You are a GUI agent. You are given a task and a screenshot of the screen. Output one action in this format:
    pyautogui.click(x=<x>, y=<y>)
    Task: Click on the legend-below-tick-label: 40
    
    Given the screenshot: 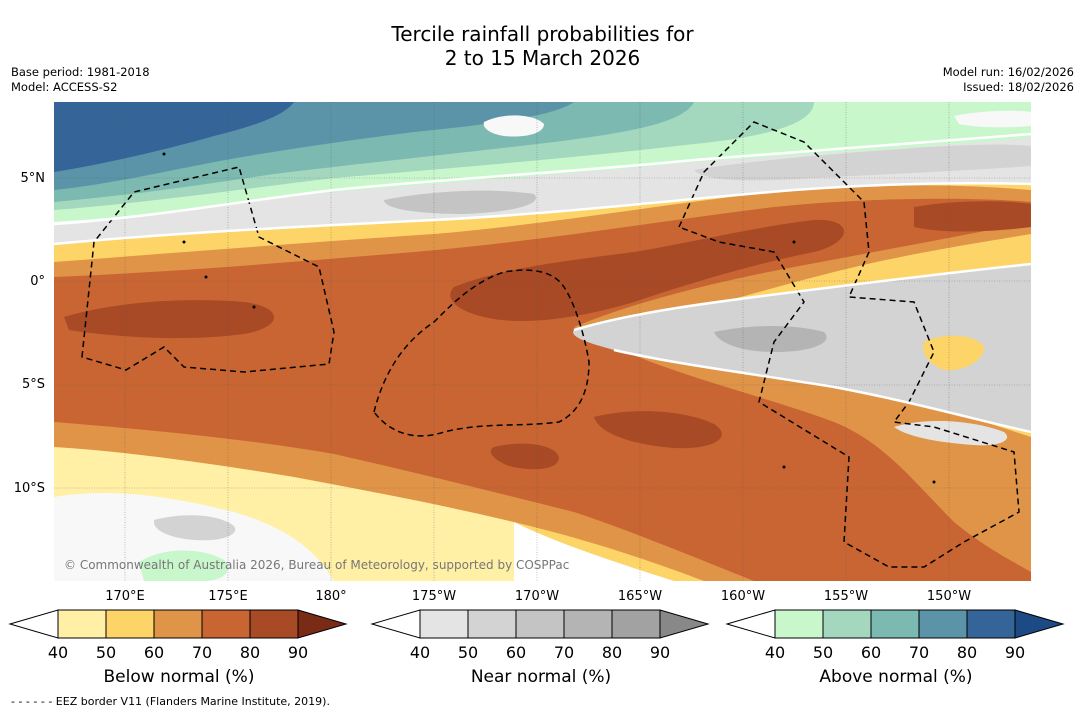 What is the action you would take?
    pyautogui.click(x=58, y=652)
    